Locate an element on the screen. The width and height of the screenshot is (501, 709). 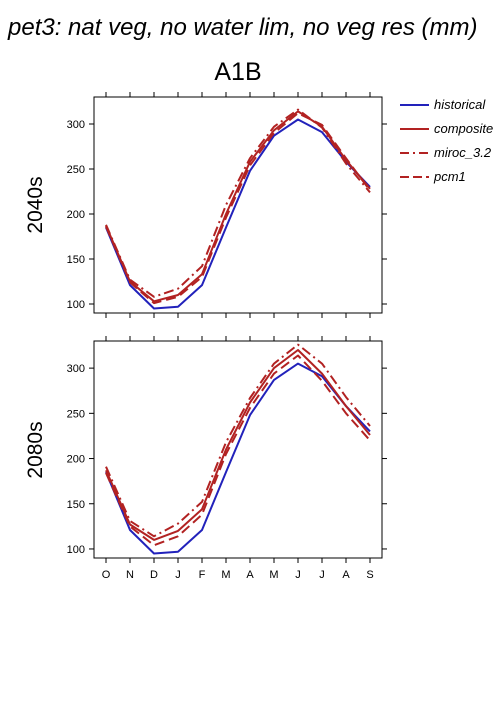
y-axis-label: 2040s is located at coordinates (35, 204).